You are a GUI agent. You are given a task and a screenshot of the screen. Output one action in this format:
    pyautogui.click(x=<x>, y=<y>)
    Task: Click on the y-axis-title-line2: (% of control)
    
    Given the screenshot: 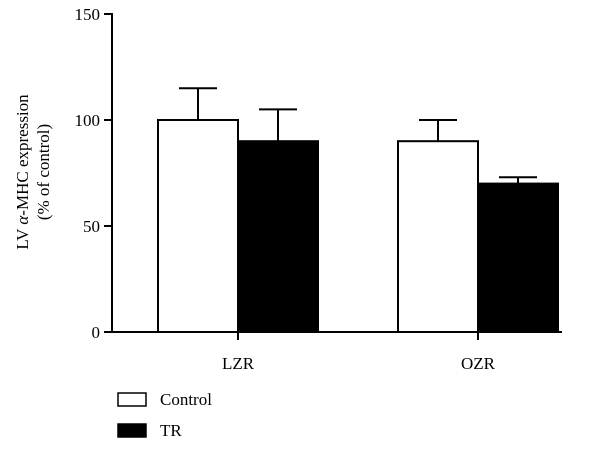 What is the action you would take?
    pyautogui.click(x=43, y=172)
    